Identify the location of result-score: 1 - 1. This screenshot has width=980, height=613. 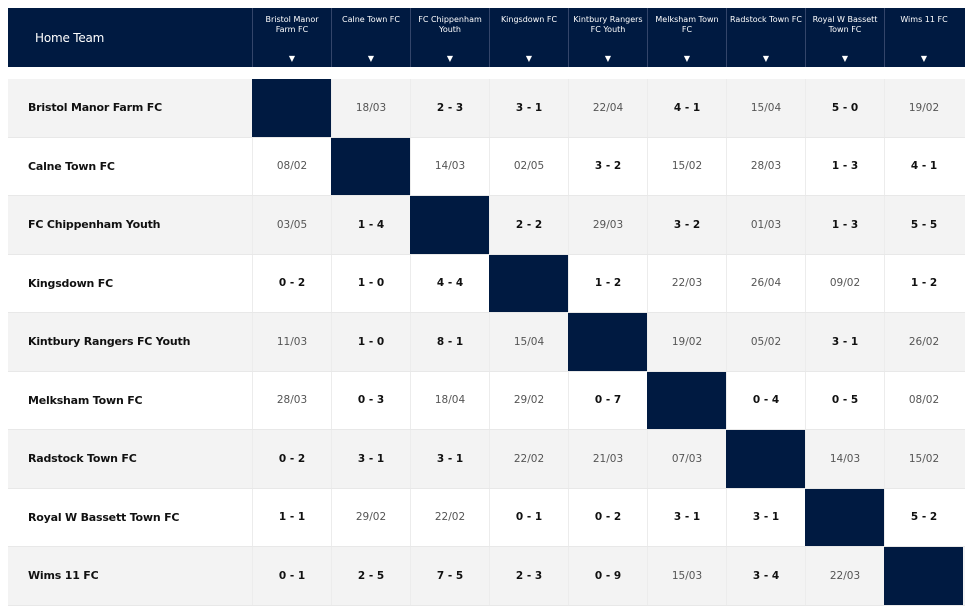
(291, 517).